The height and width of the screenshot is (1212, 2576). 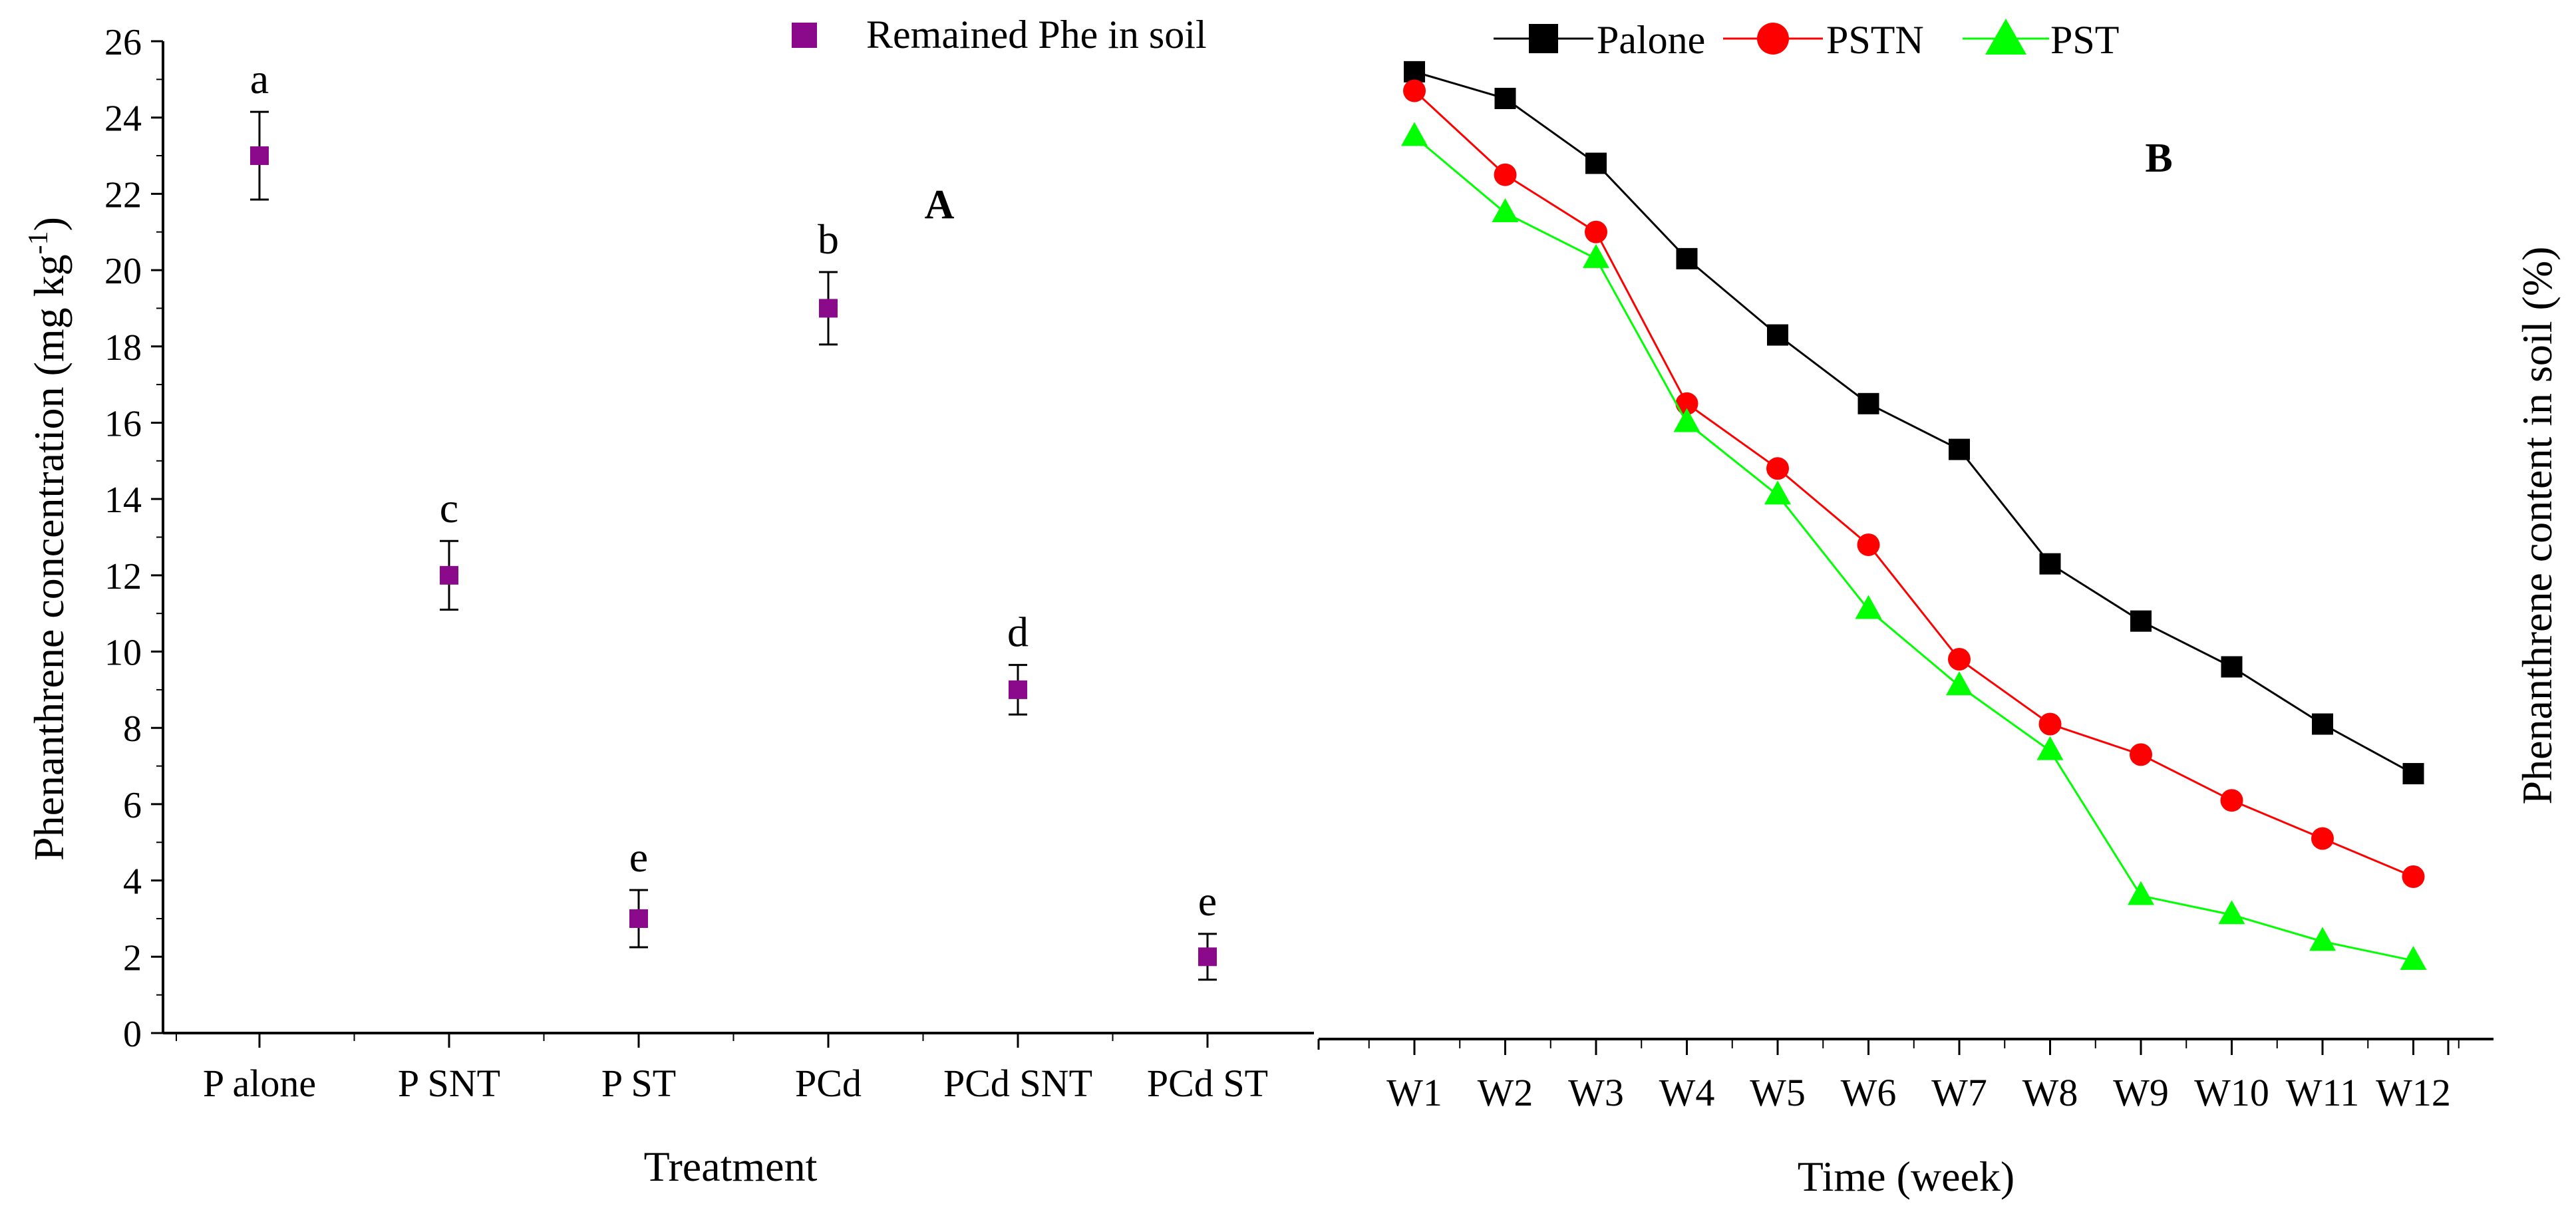 I want to click on significance-letter-p-st: e, so click(x=638, y=857).